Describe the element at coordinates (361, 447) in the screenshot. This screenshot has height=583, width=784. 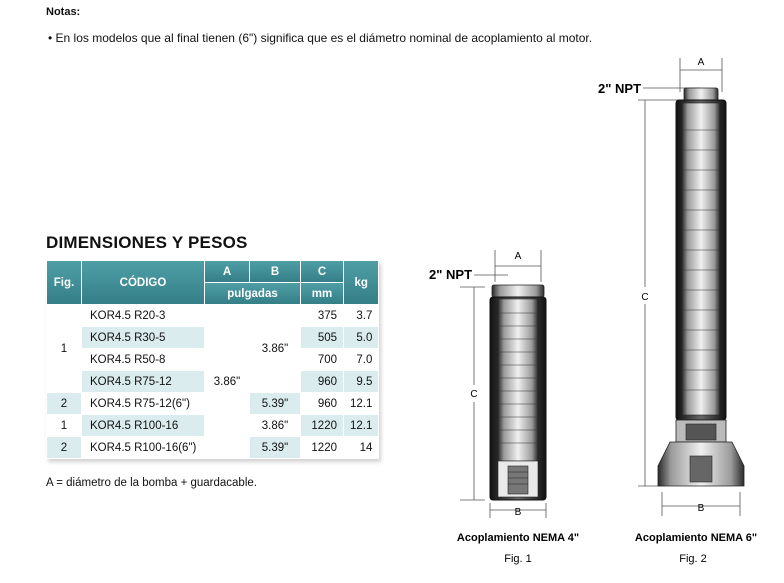
I see `cell-kg: 14` at that location.